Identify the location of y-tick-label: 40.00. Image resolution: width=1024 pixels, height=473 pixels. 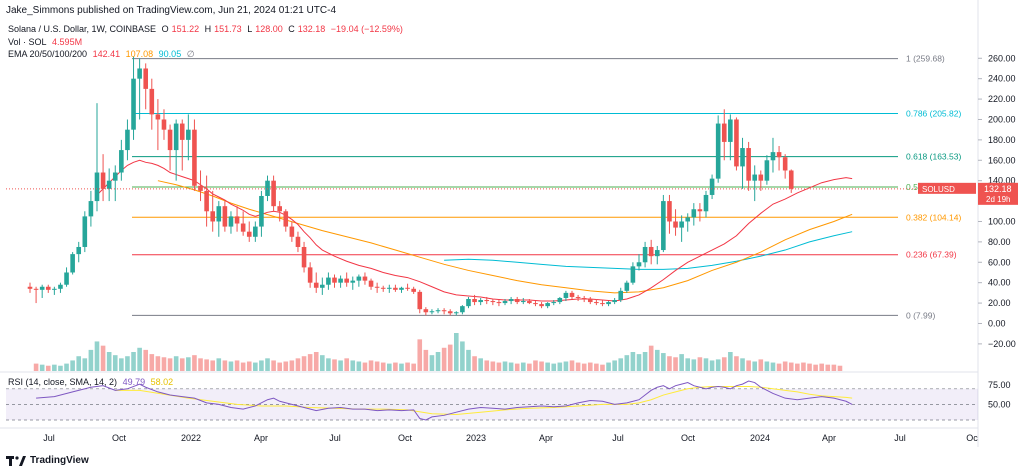
(999, 283).